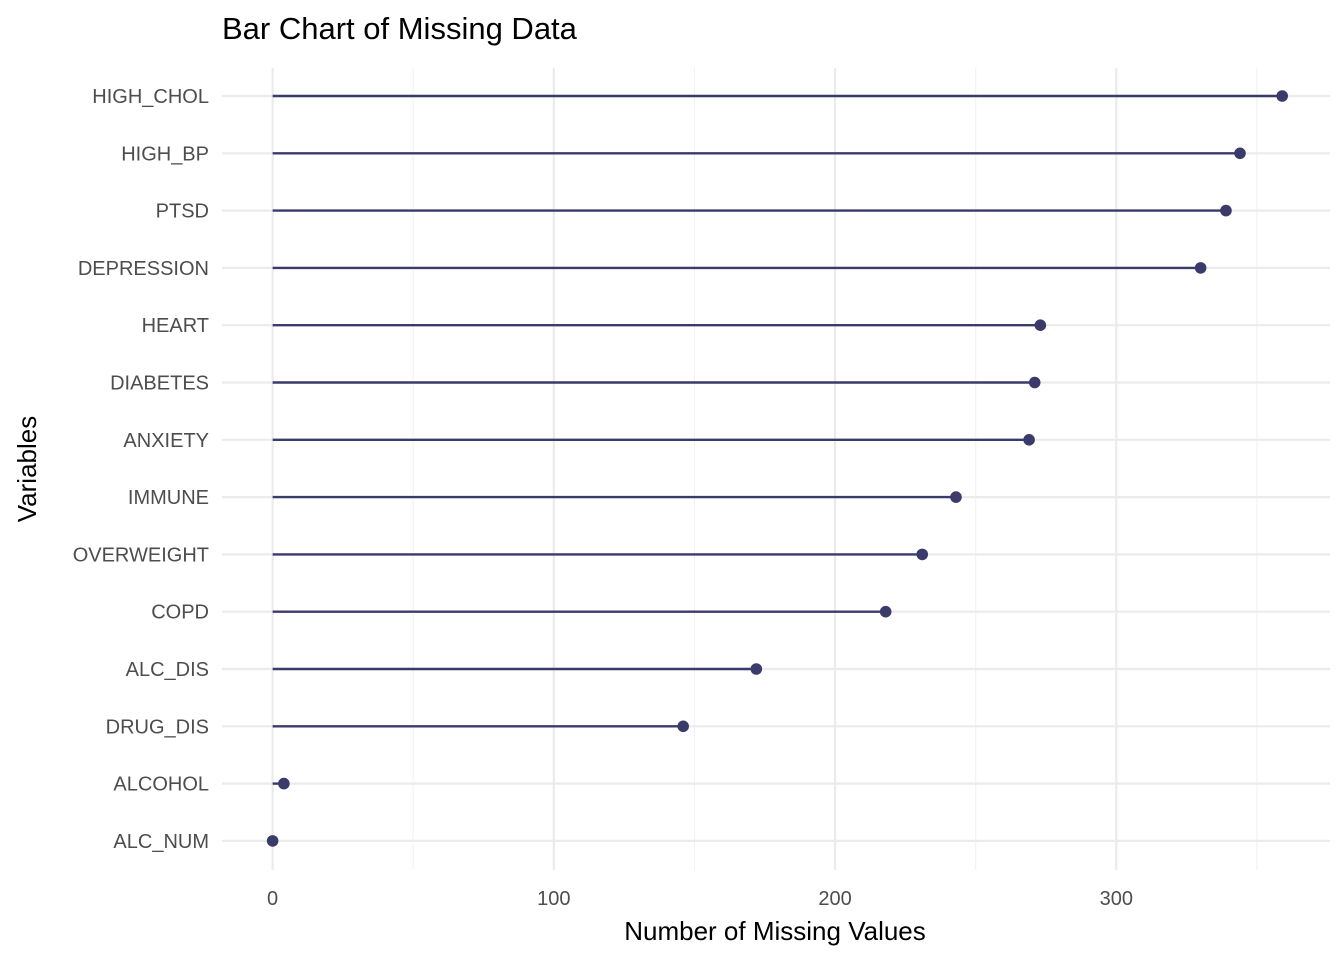 The width and height of the screenshot is (1344, 960). What do you see at coordinates (180, 613) in the screenshot?
I see `y-tick-label: COPD` at bounding box center [180, 613].